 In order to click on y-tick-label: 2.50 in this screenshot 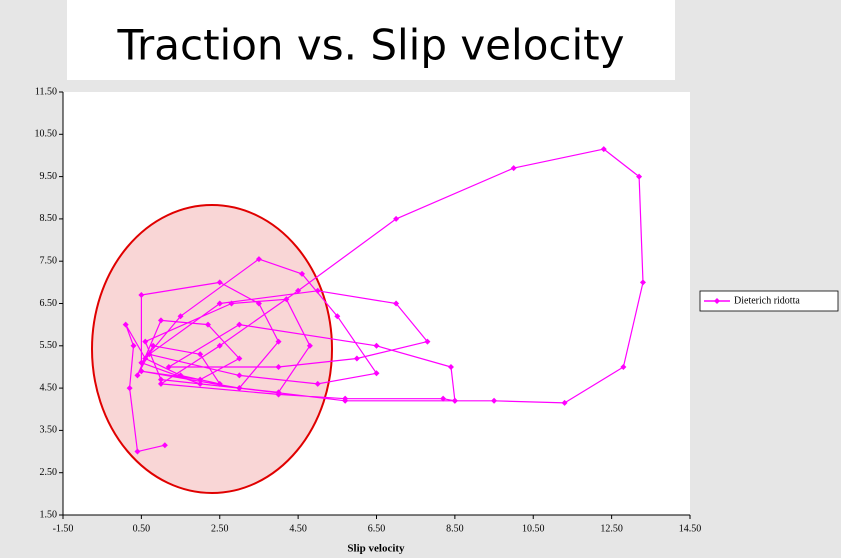, I will do `click(49, 472)`.